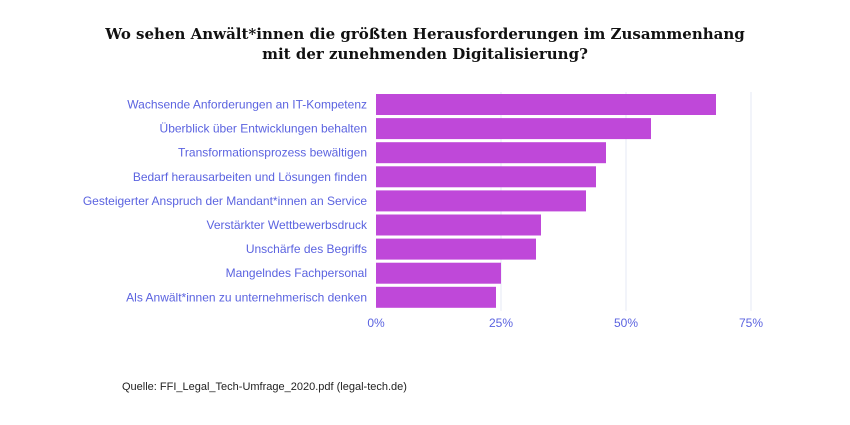  Describe the element at coordinates (376, 323) in the screenshot. I see `x-tick-label-0: 0%` at that location.